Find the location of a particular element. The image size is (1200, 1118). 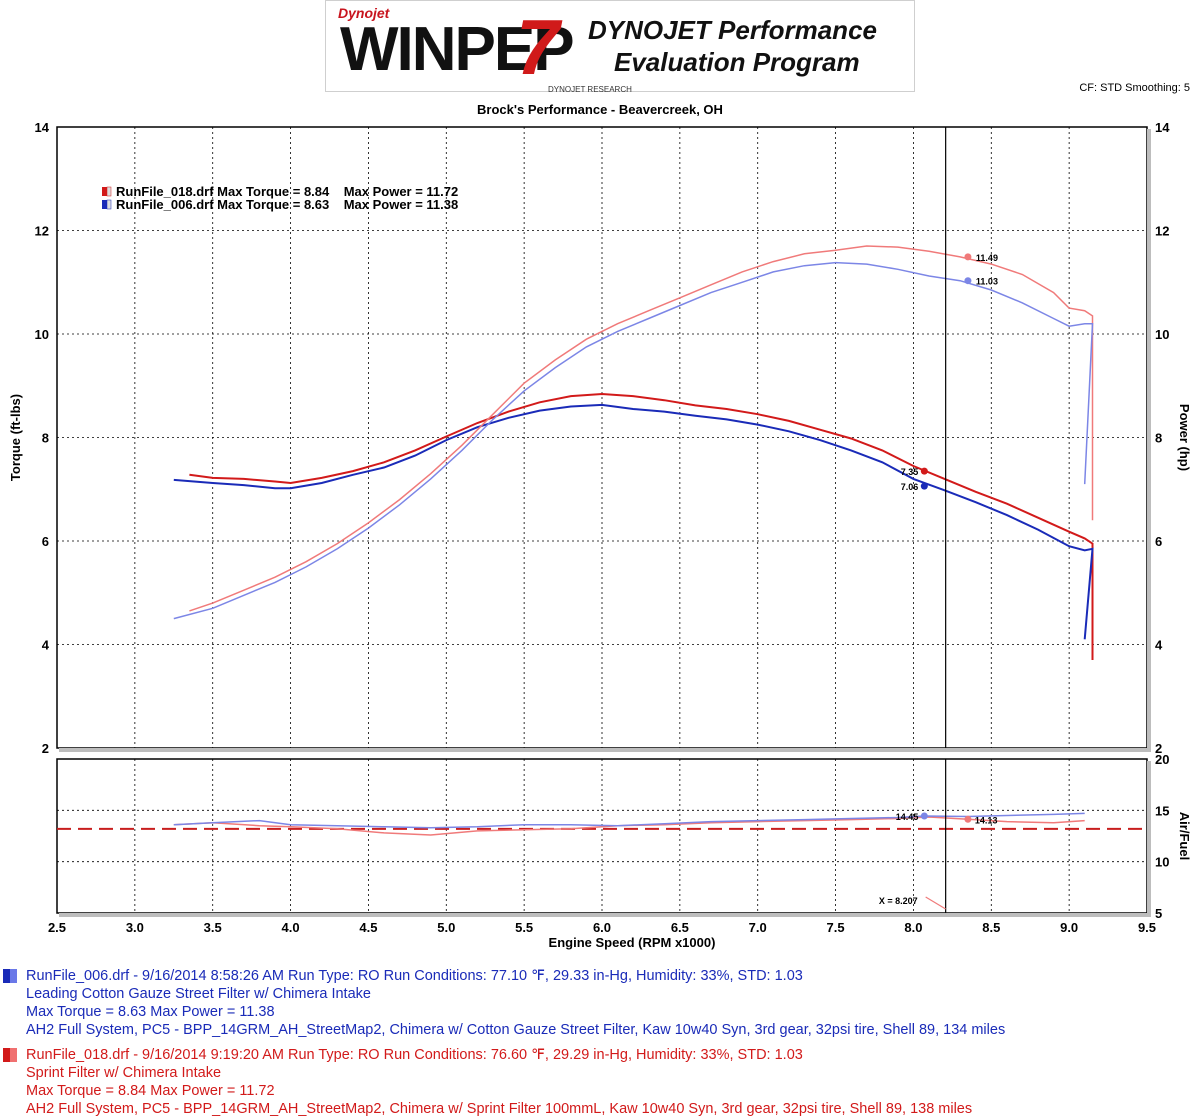

main-plot-shadow-right is located at coordinates (1149, 440).